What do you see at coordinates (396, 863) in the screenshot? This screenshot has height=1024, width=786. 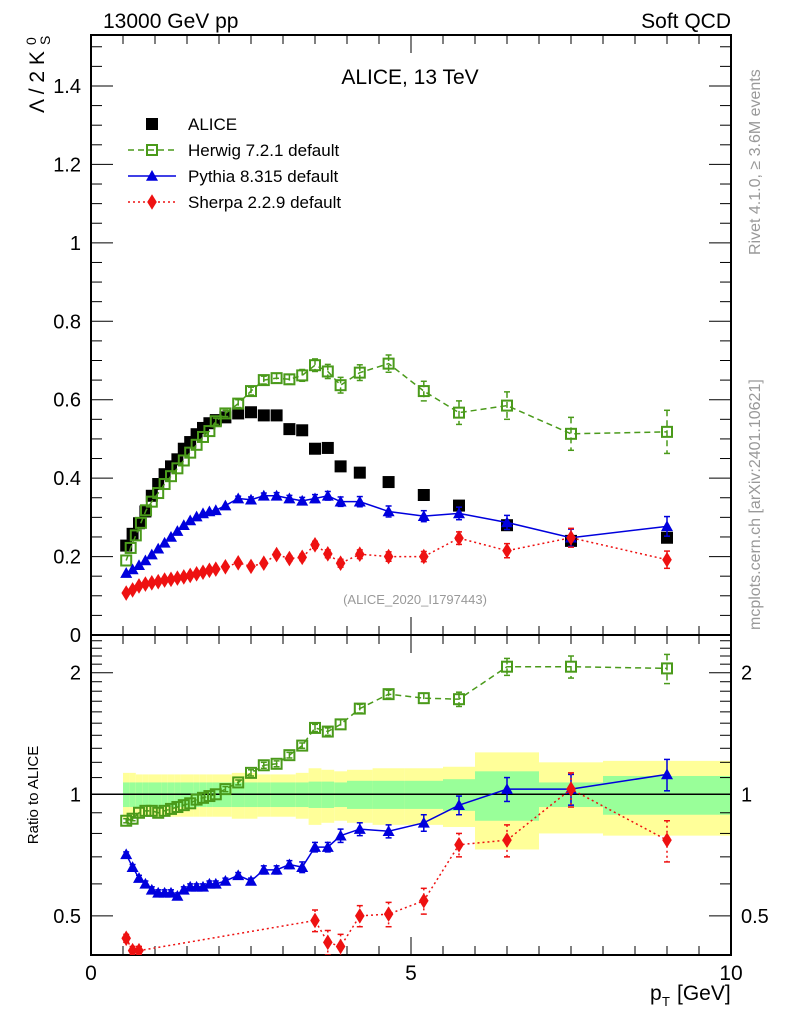 I see `series-sherpa` at bounding box center [396, 863].